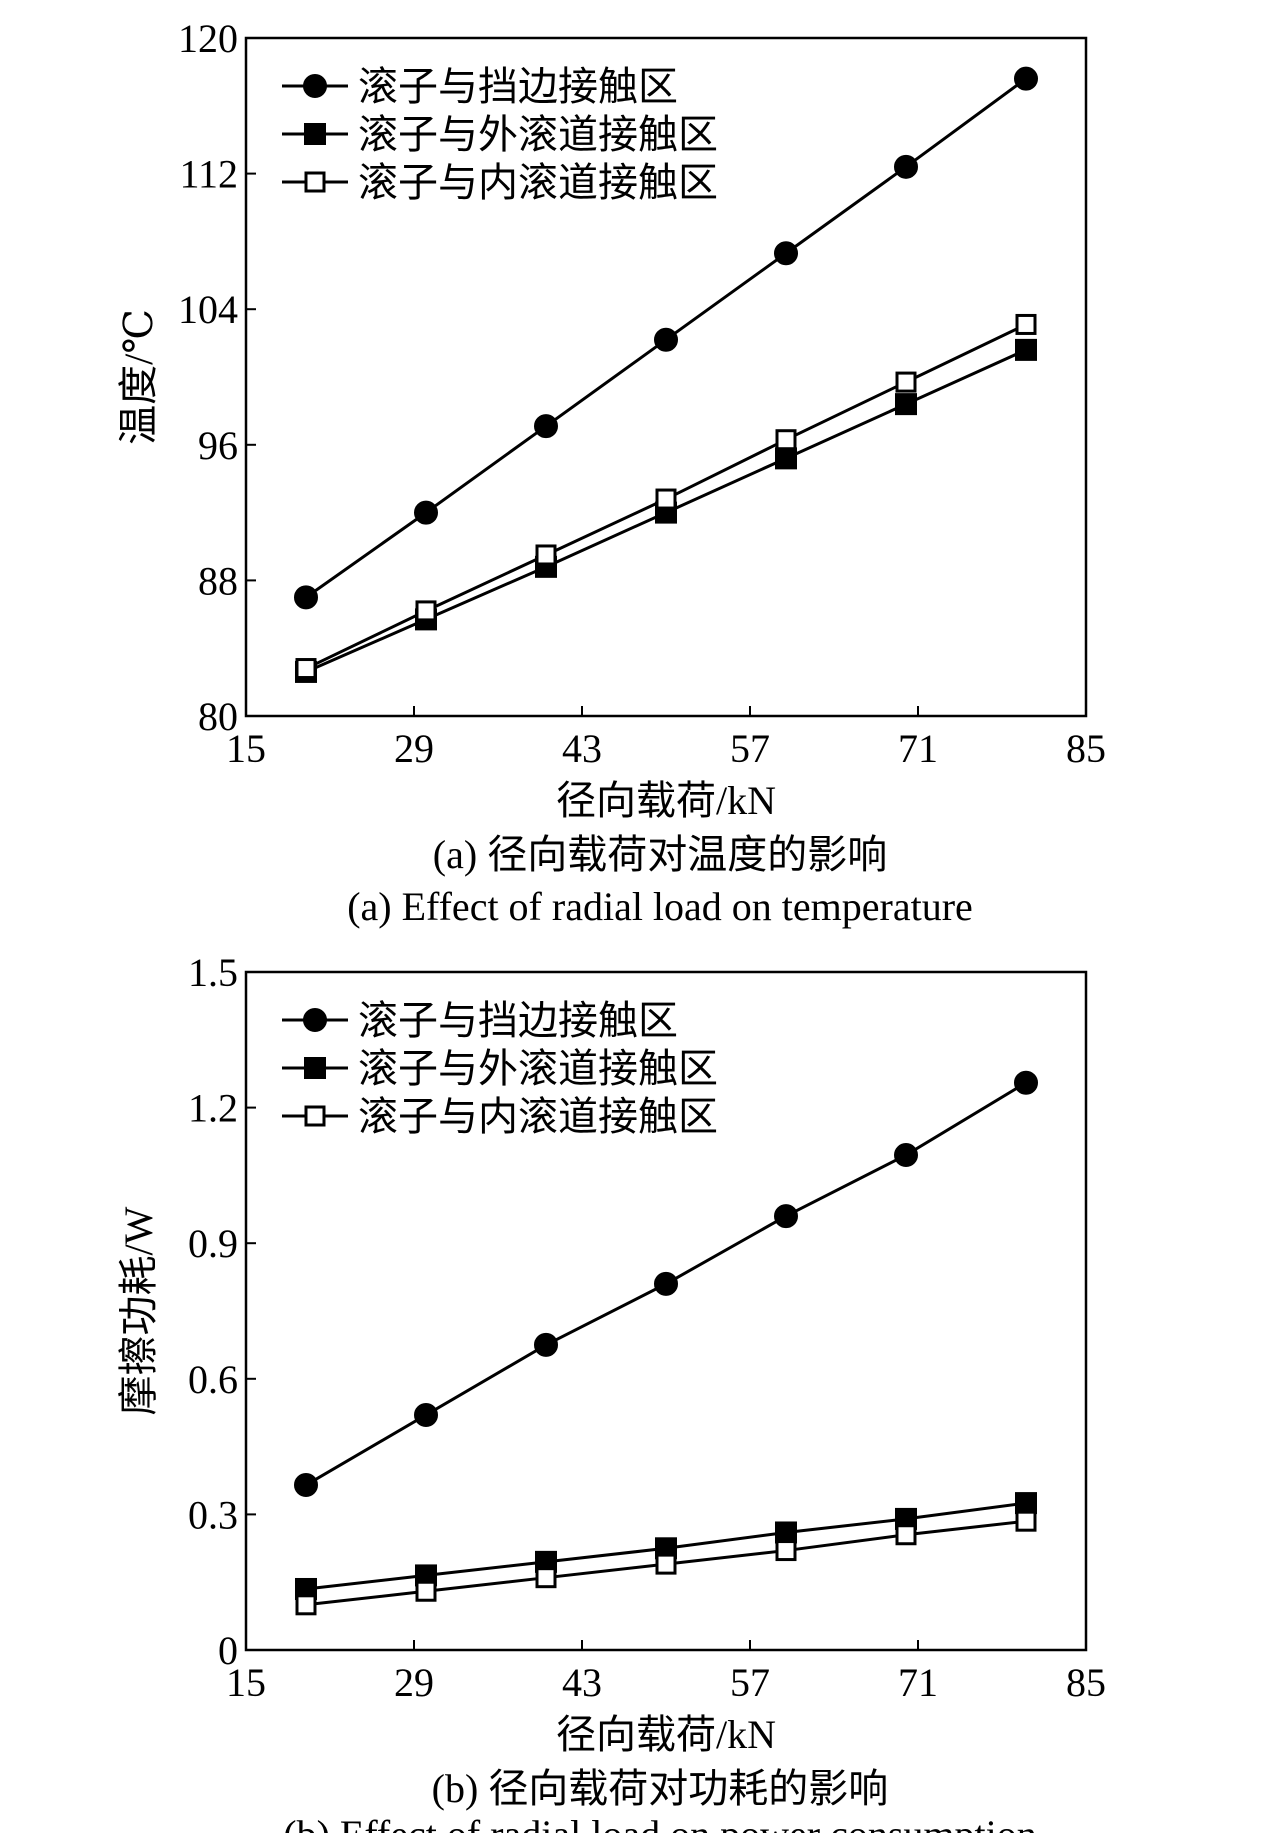 This screenshot has height=1833, width=1276. What do you see at coordinates (213, 1108) in the screenshot?
I see `y-tick-label: 1.2` at bounding box center [213, 1108].